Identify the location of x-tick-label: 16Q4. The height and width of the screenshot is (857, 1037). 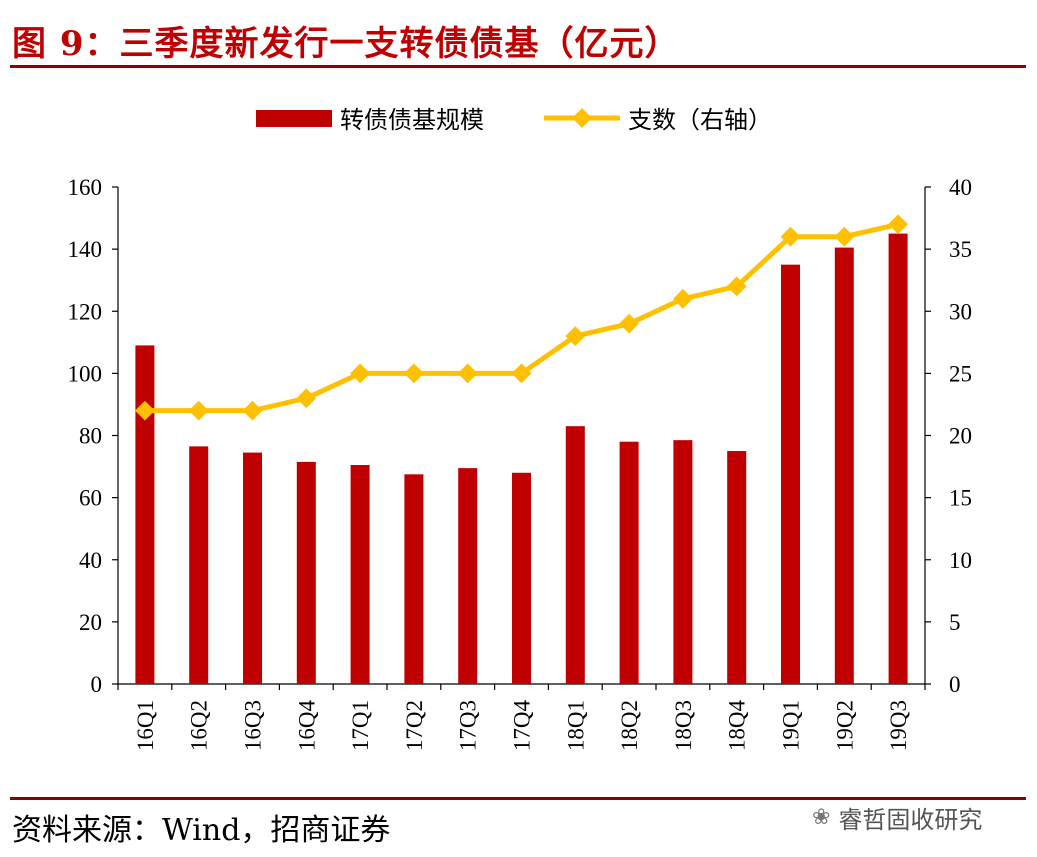
(306, 726).